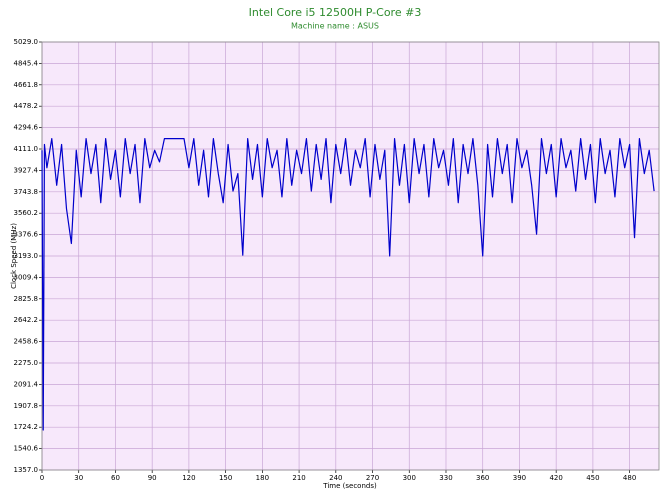 This screenshot has width=670, height=502. I want to click on y-tick-label: 3743.8, so click(26, 192).